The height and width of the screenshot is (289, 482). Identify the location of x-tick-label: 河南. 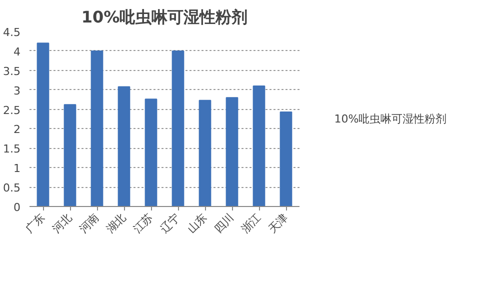
(89, 223).